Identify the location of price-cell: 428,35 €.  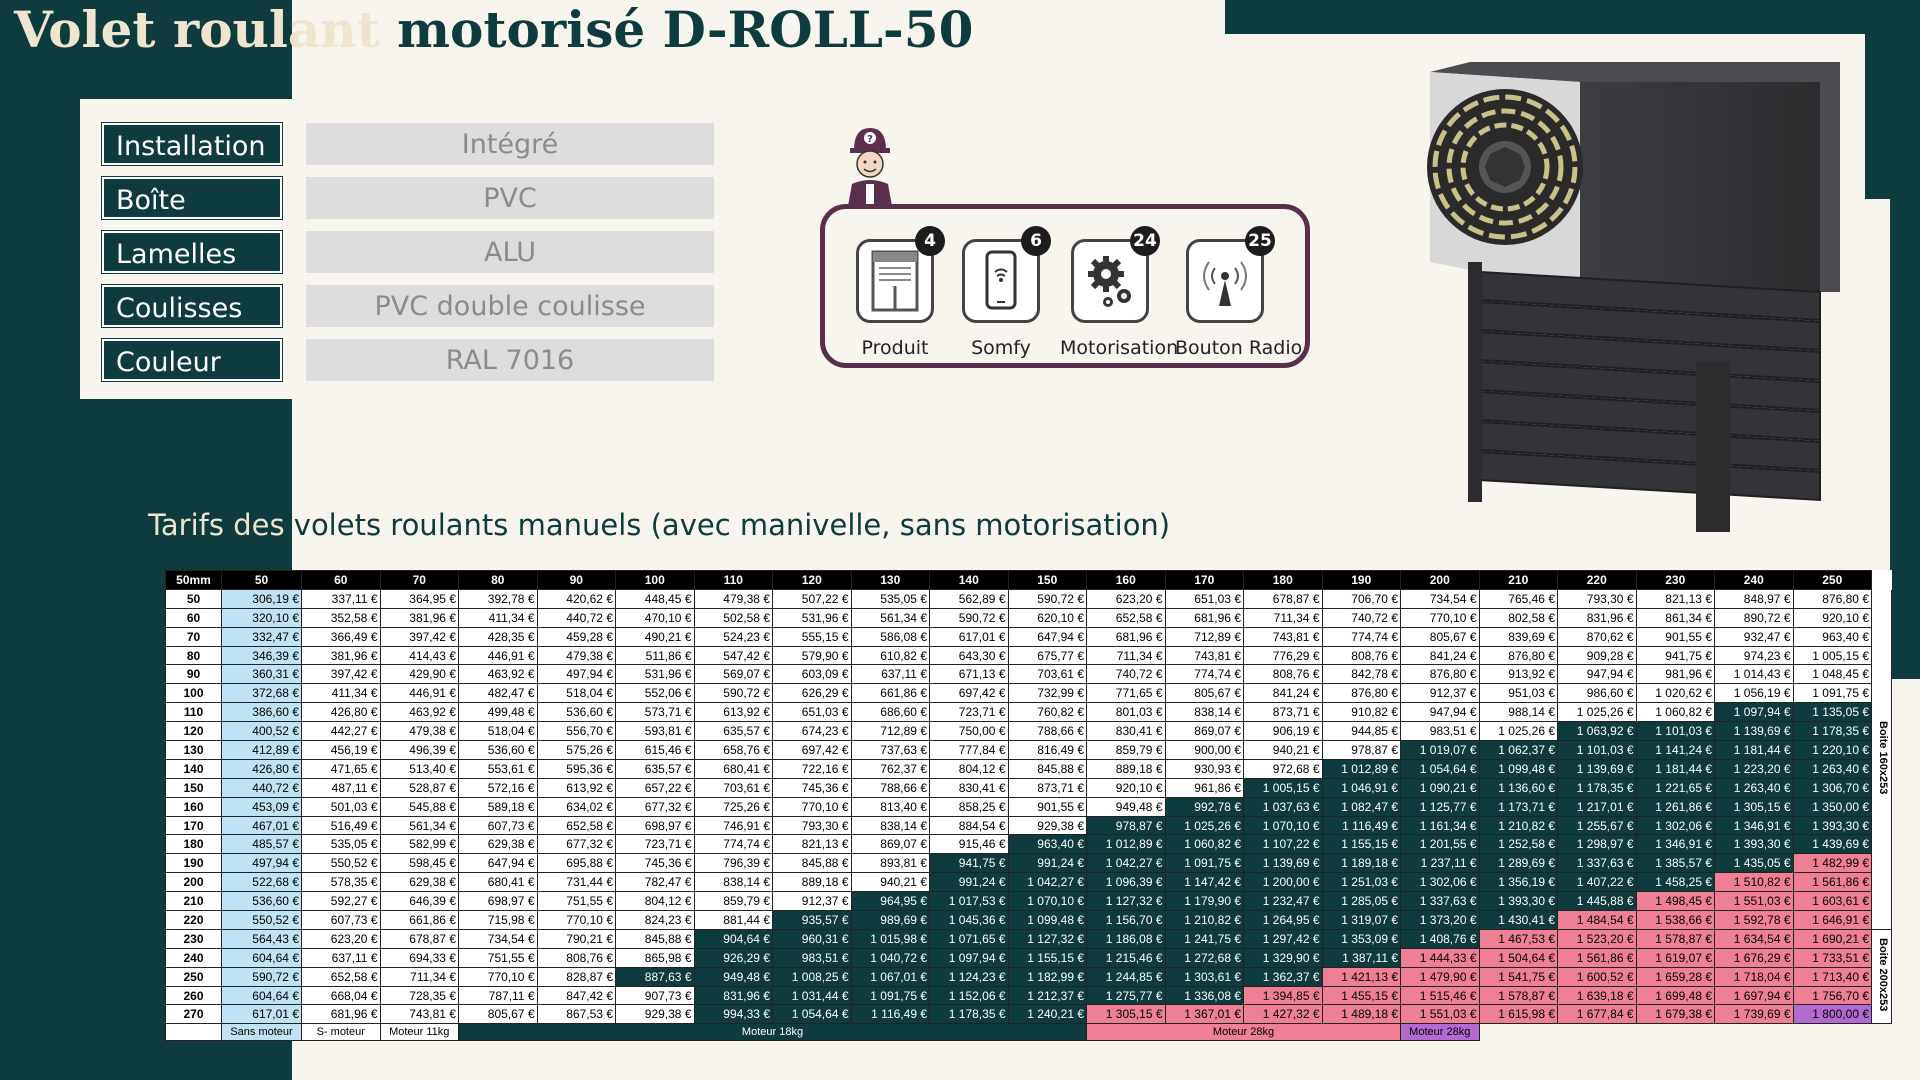
(498, 636).